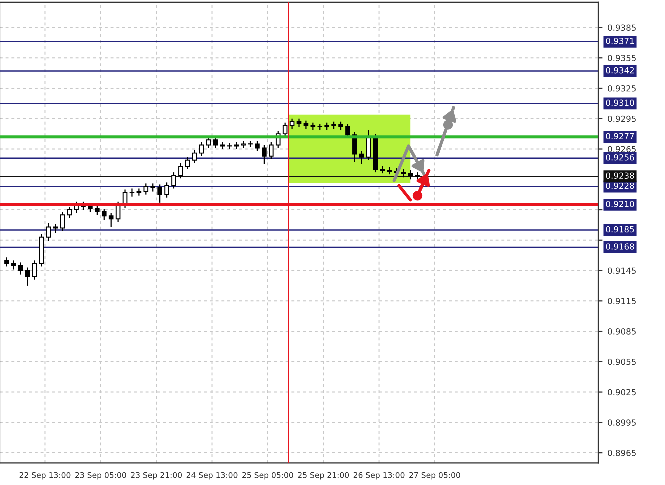 This screenshot has width=665, height=485. What do you see at coordinates (620, 204) in the screenshot?
I see `ref-line-label: 0.9210` at bounding box center [620, 204].